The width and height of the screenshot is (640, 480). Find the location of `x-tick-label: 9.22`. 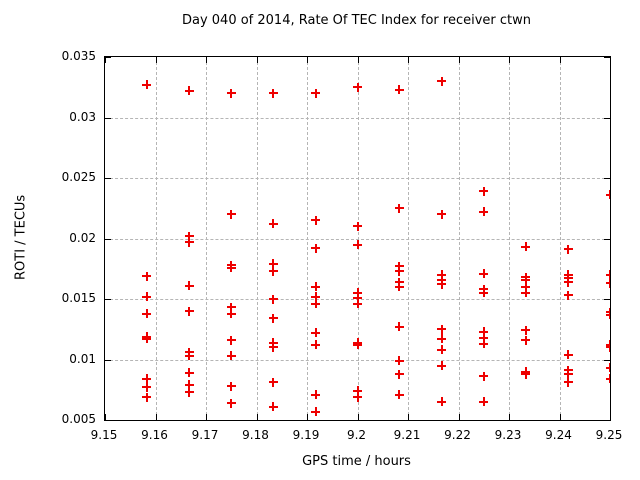

x-tick-label: 9.22 is located at coordinates (457, 435).